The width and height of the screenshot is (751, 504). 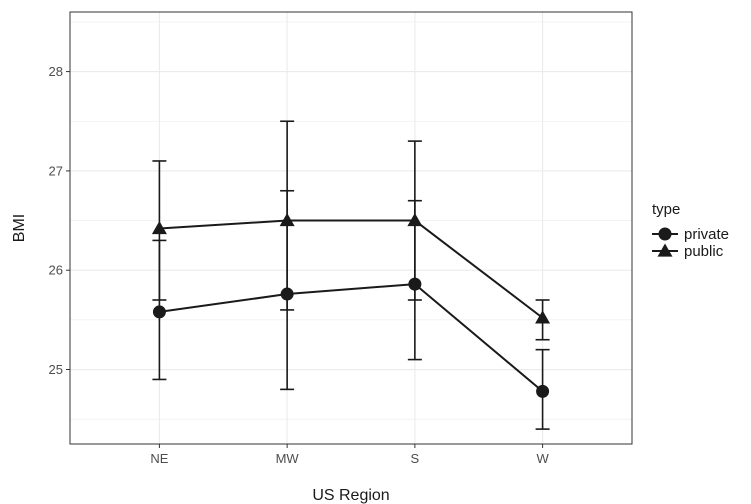 I want to click on y-tick-label-1: 26, so click(x=56, y=270).